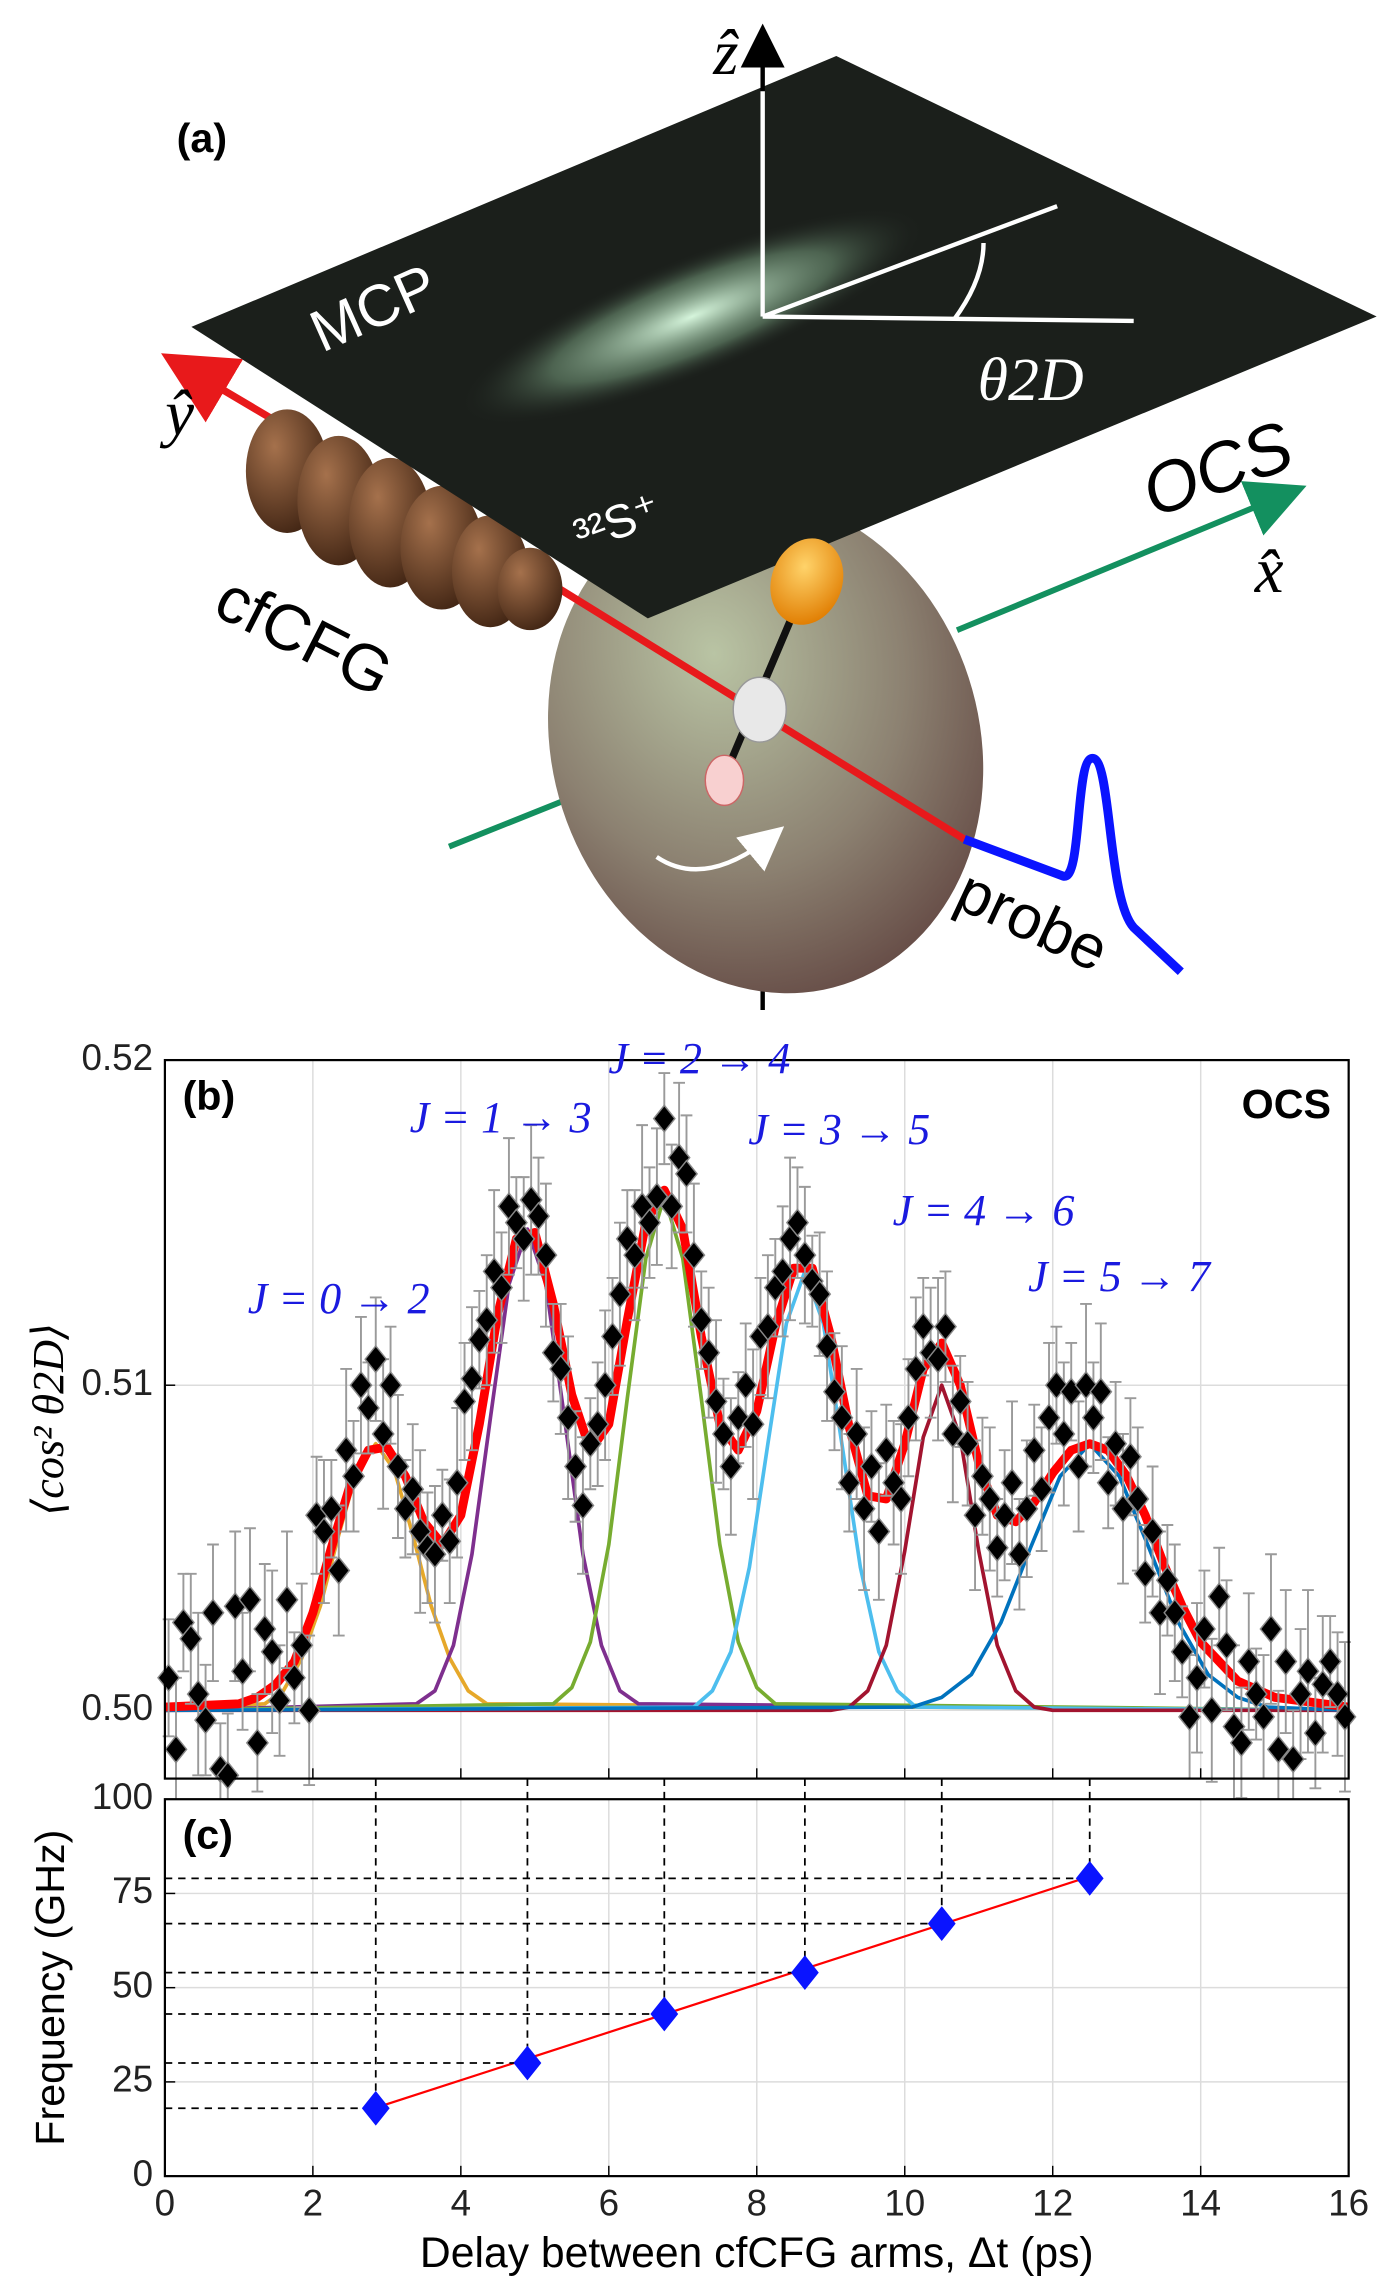 The width and height of the screenshot is (1384, 2287). What do you see at coordinates (766, 743) in the screenshot?
I see `rotation-disc` at bounding box center [766, 743].